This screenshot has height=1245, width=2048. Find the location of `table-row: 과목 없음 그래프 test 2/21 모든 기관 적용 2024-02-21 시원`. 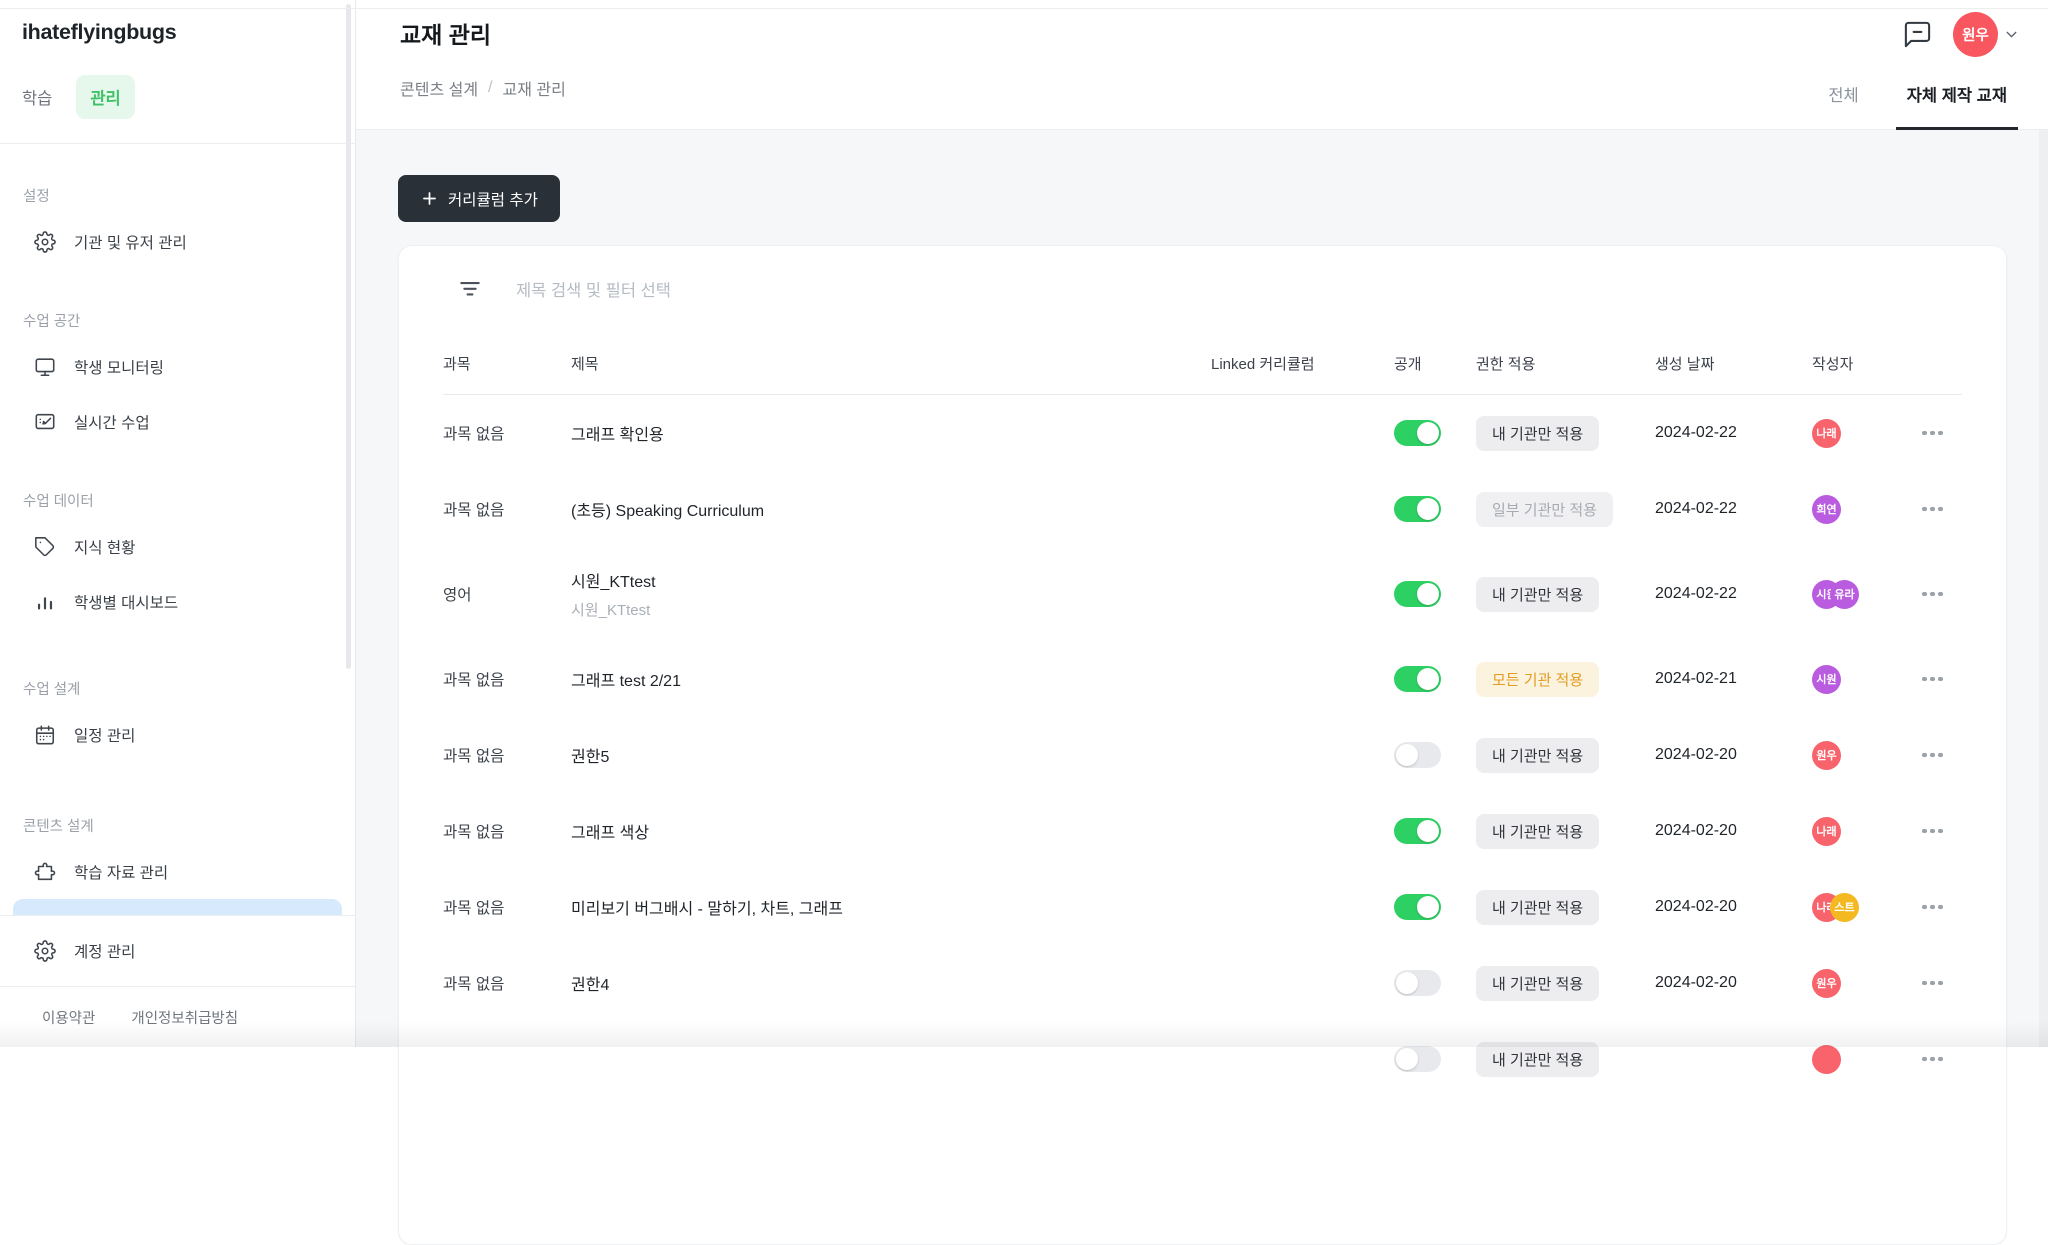

table-row: 과목 없음 그래프 test 2/21 모든 기관 적용 2024-02-21 시원 is located at coordinates (1202, 679).